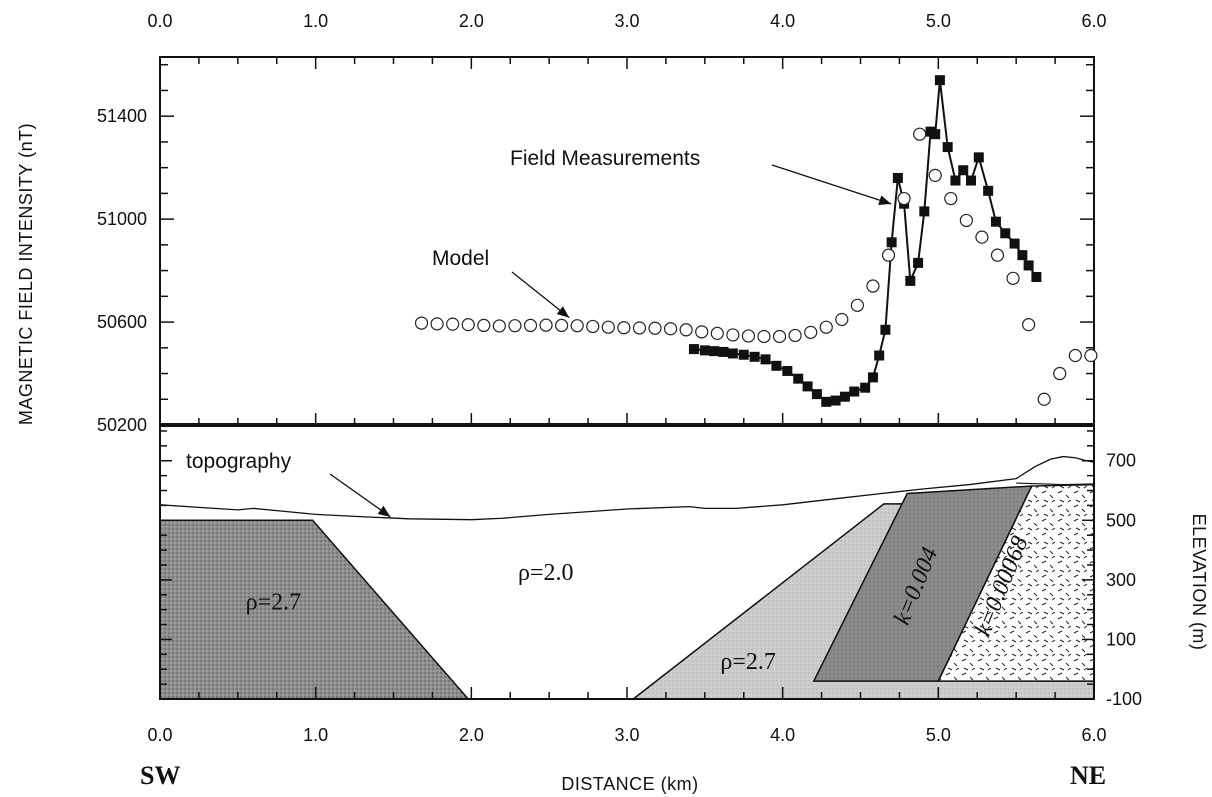  Describe the element at coordinates (274, 603) in the screenshot. I see `body-label-0: ρ=2.7` at that location.